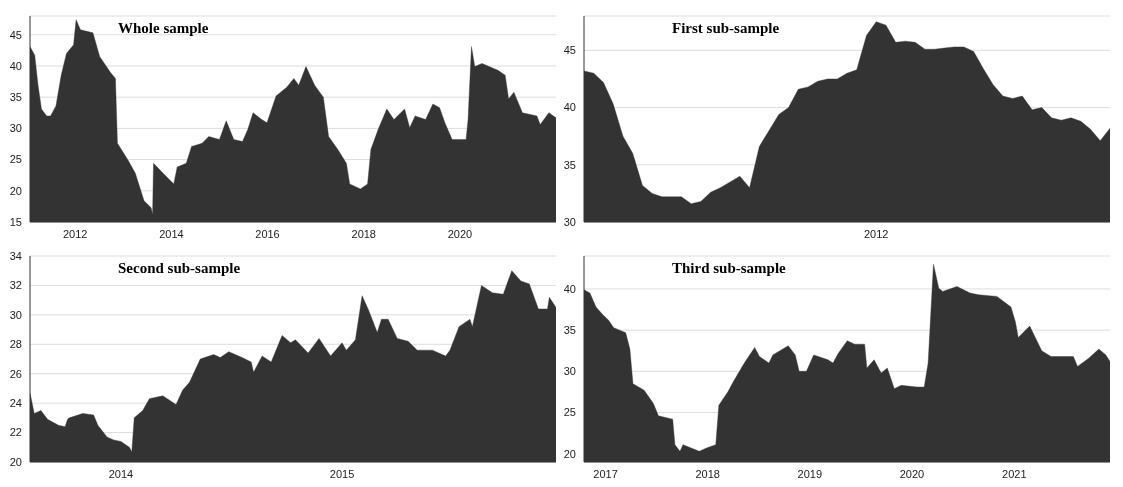 The image size is (1123, 487). What do you see at coordinates (15, 285) in the screenshot?
I see `y-tick-label: 32` at bounding box center [15, 285].